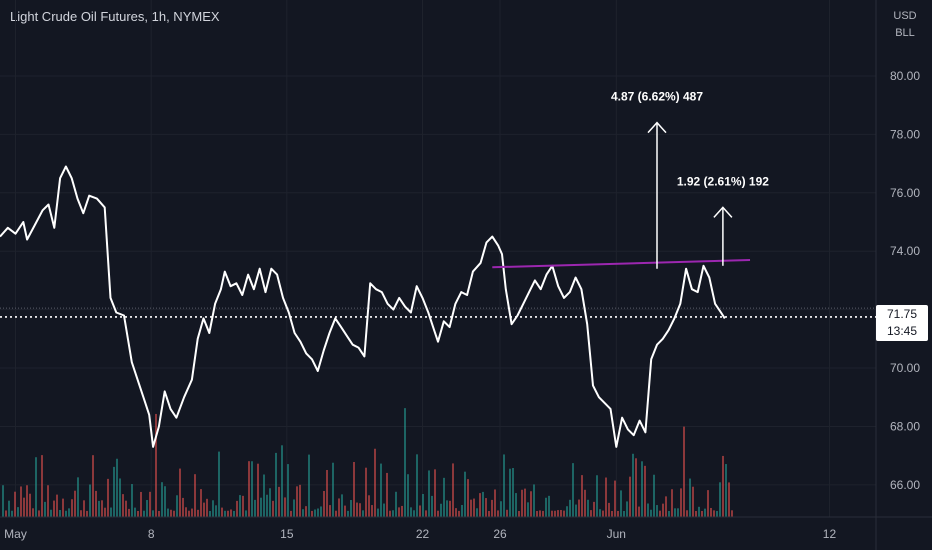  Describe the element at coordinates (905, 76) in the screenshot. I see `y-tick-label: 80.00` at that location.